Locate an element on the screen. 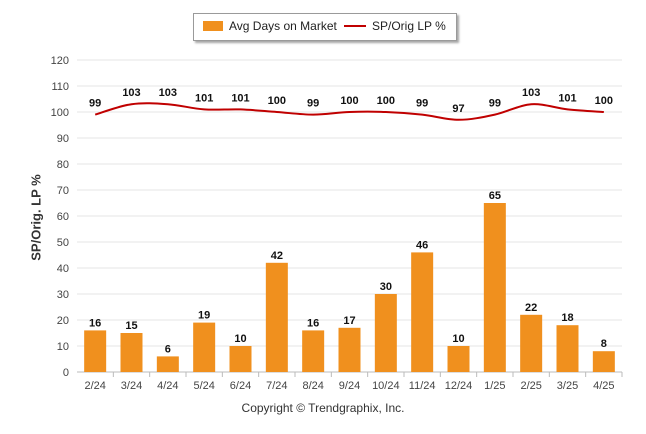 The width and height of the screenshot is (646, 434). y-tick-label: 30 is located at coordinates (63, 295).